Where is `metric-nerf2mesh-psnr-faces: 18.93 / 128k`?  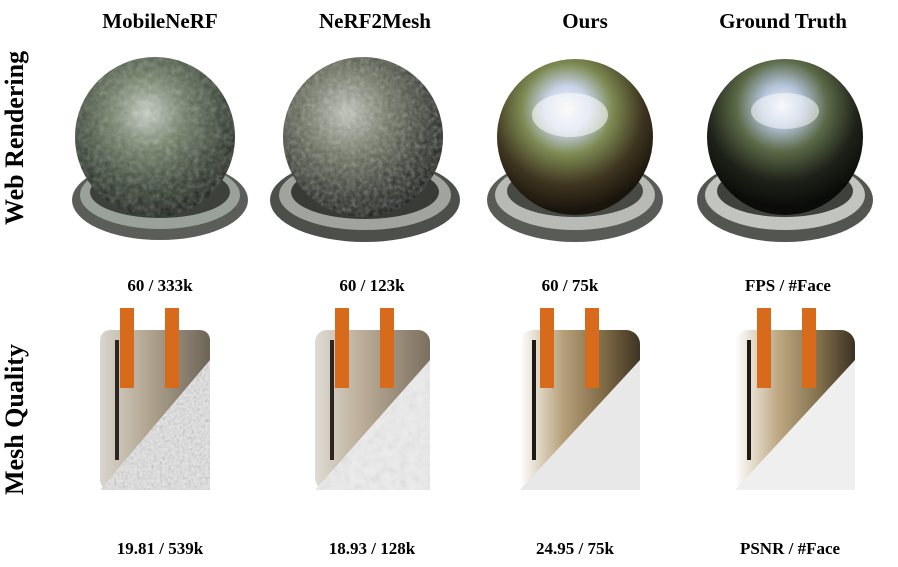
metric-nerf2mesh-psnr-faces: 18.93 / 128k is located at coordinates (372, 548).